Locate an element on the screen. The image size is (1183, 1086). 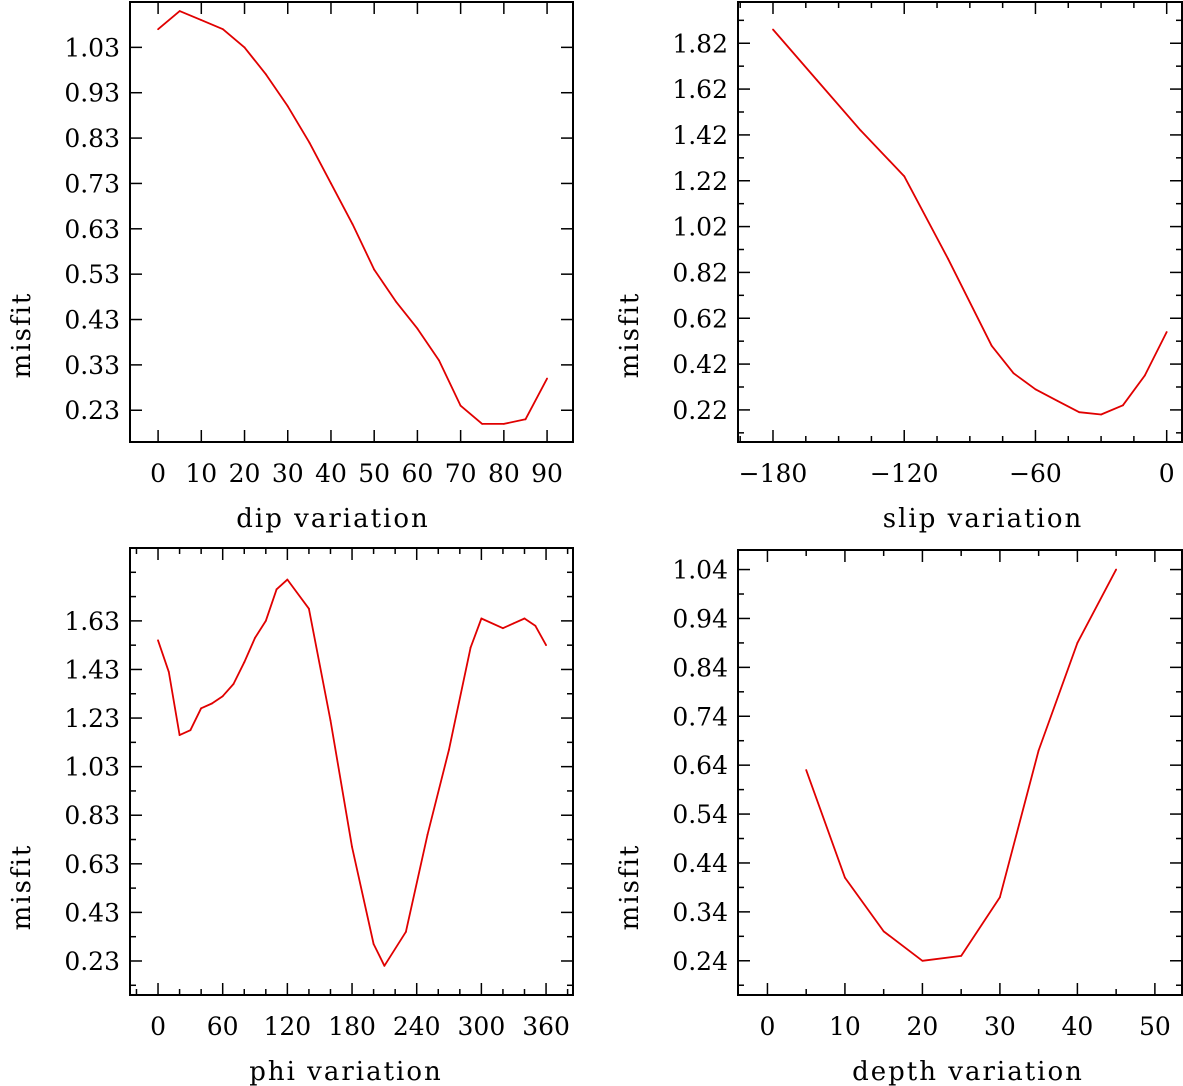
x-axis-title: depth variation is located at coordinates (968, 1071).